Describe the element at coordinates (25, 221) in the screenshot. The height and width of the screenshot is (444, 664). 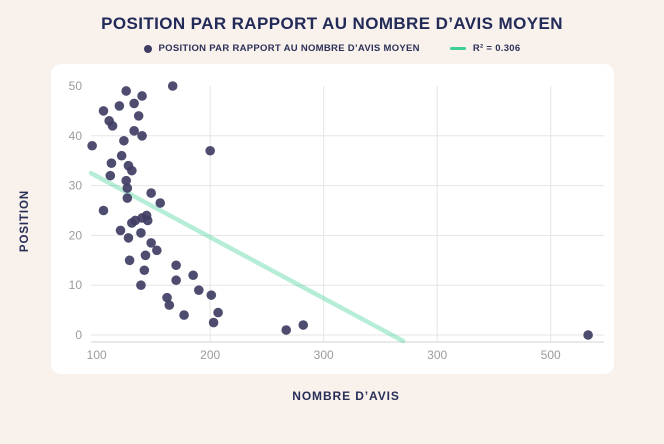
I see `y-axis-label: POSITION` at that location.